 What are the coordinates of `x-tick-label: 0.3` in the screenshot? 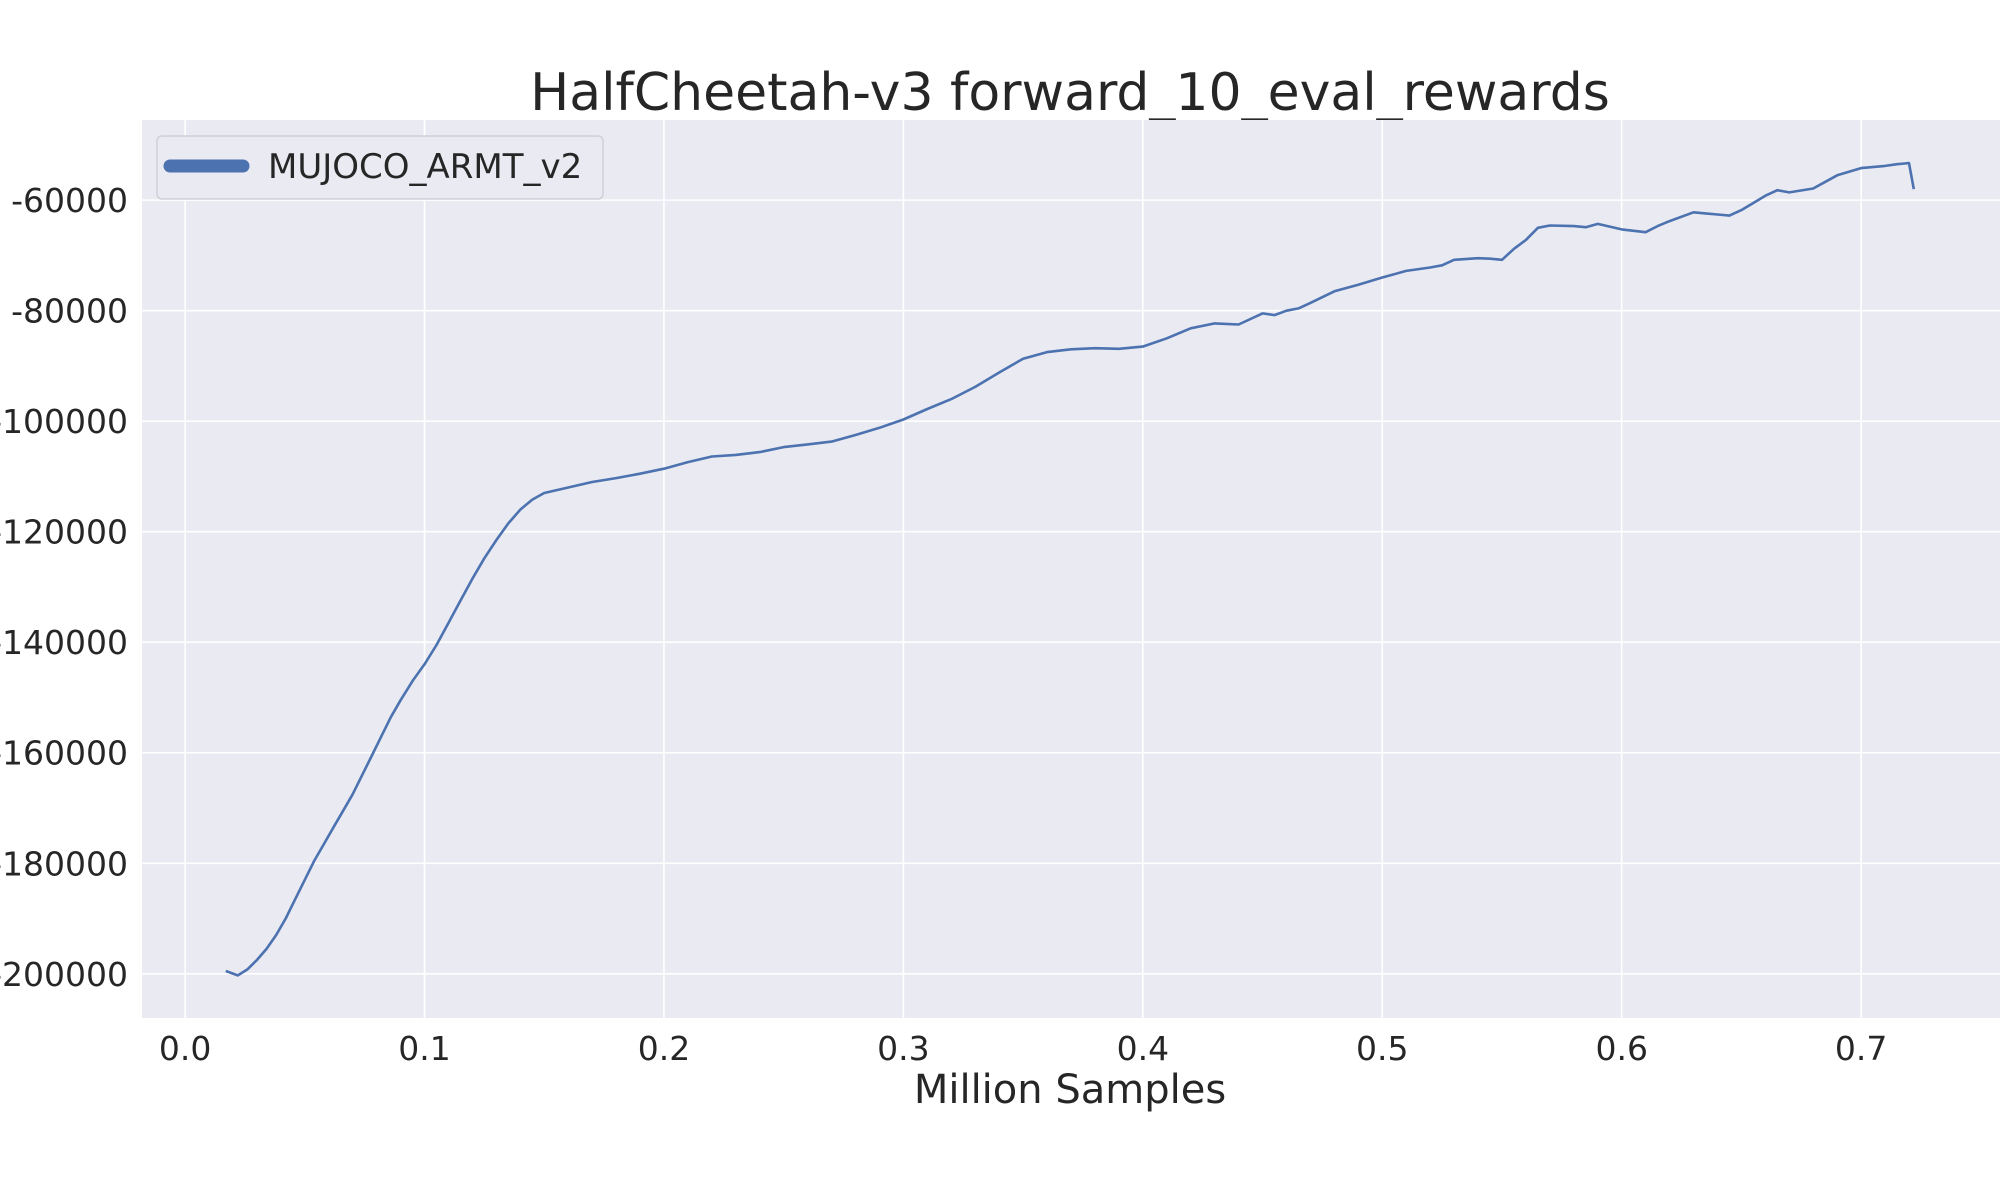 It's located at (903, 1048).